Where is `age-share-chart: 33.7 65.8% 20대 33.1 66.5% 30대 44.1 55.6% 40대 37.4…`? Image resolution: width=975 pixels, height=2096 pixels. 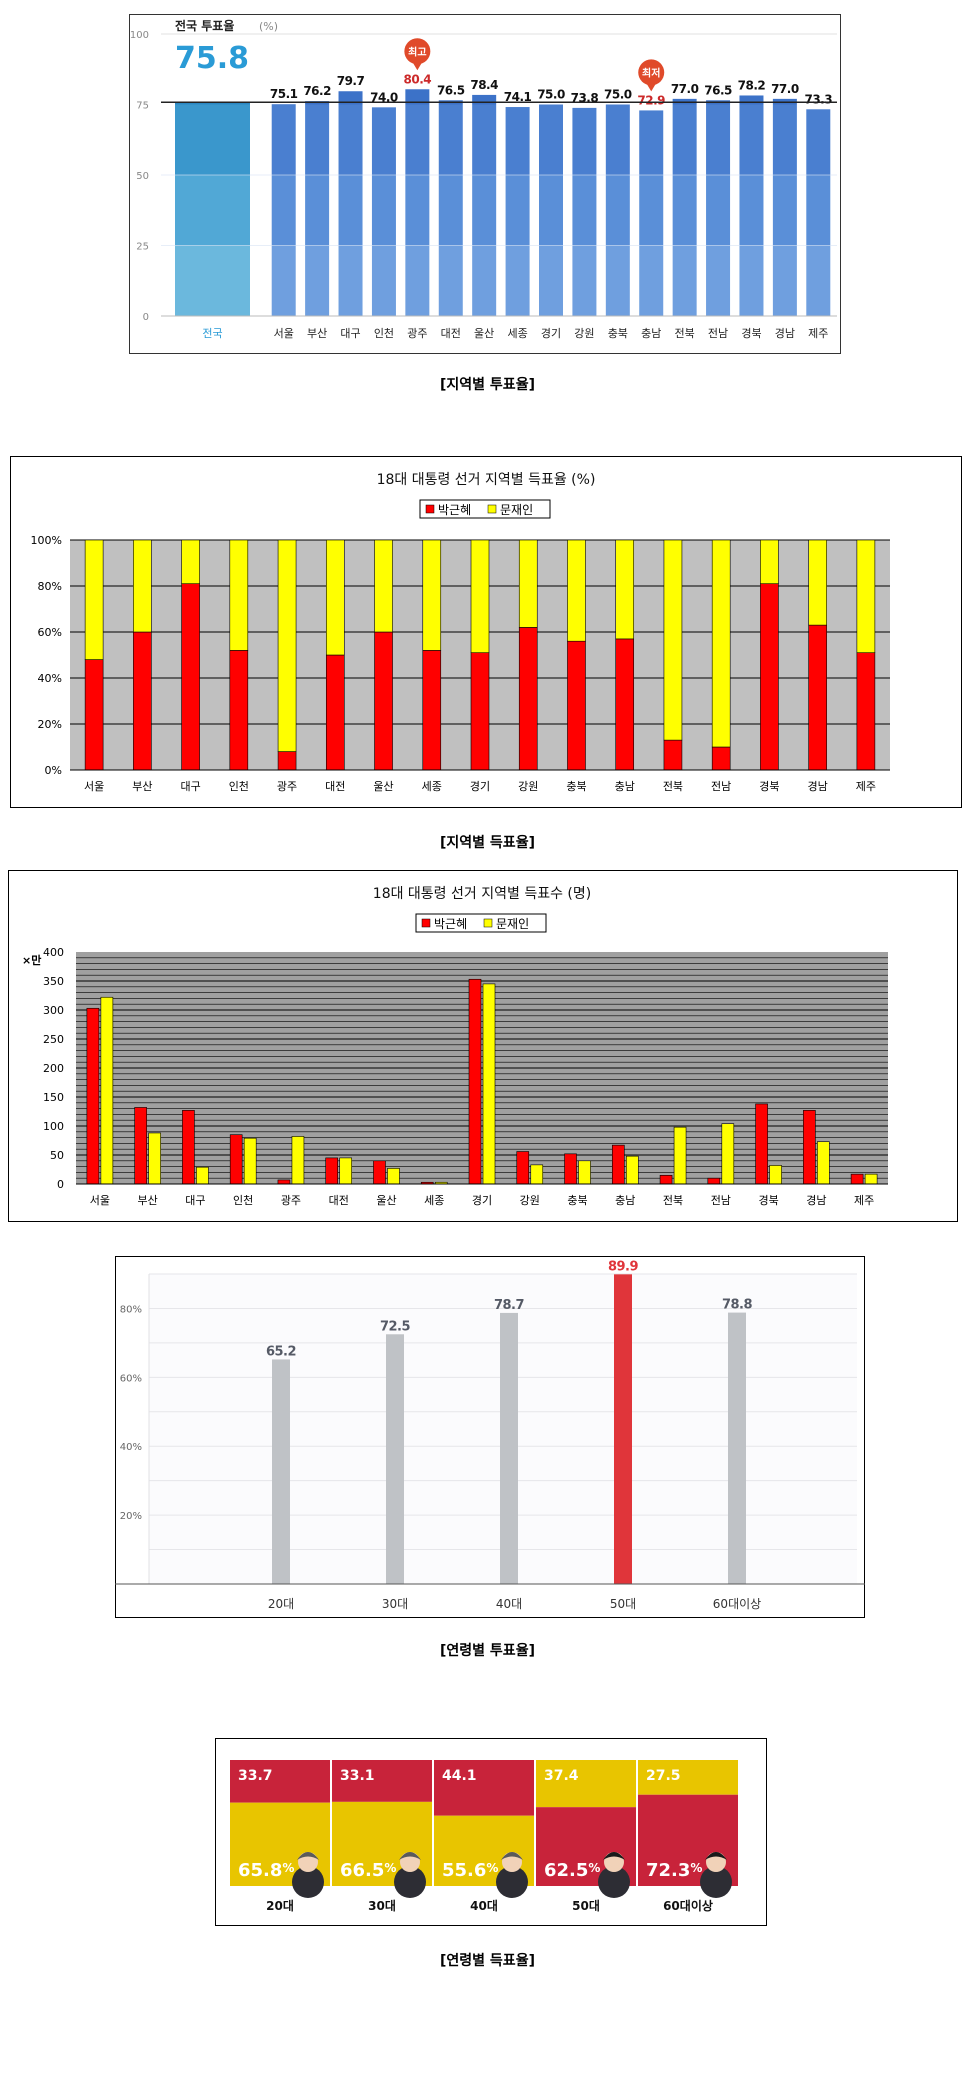 age-share-chart: 33.7 65.8% 20대 33.1 66.5% 30대 44.1 55.6% 40대 37.4… is located at coordinates (491, 1832).